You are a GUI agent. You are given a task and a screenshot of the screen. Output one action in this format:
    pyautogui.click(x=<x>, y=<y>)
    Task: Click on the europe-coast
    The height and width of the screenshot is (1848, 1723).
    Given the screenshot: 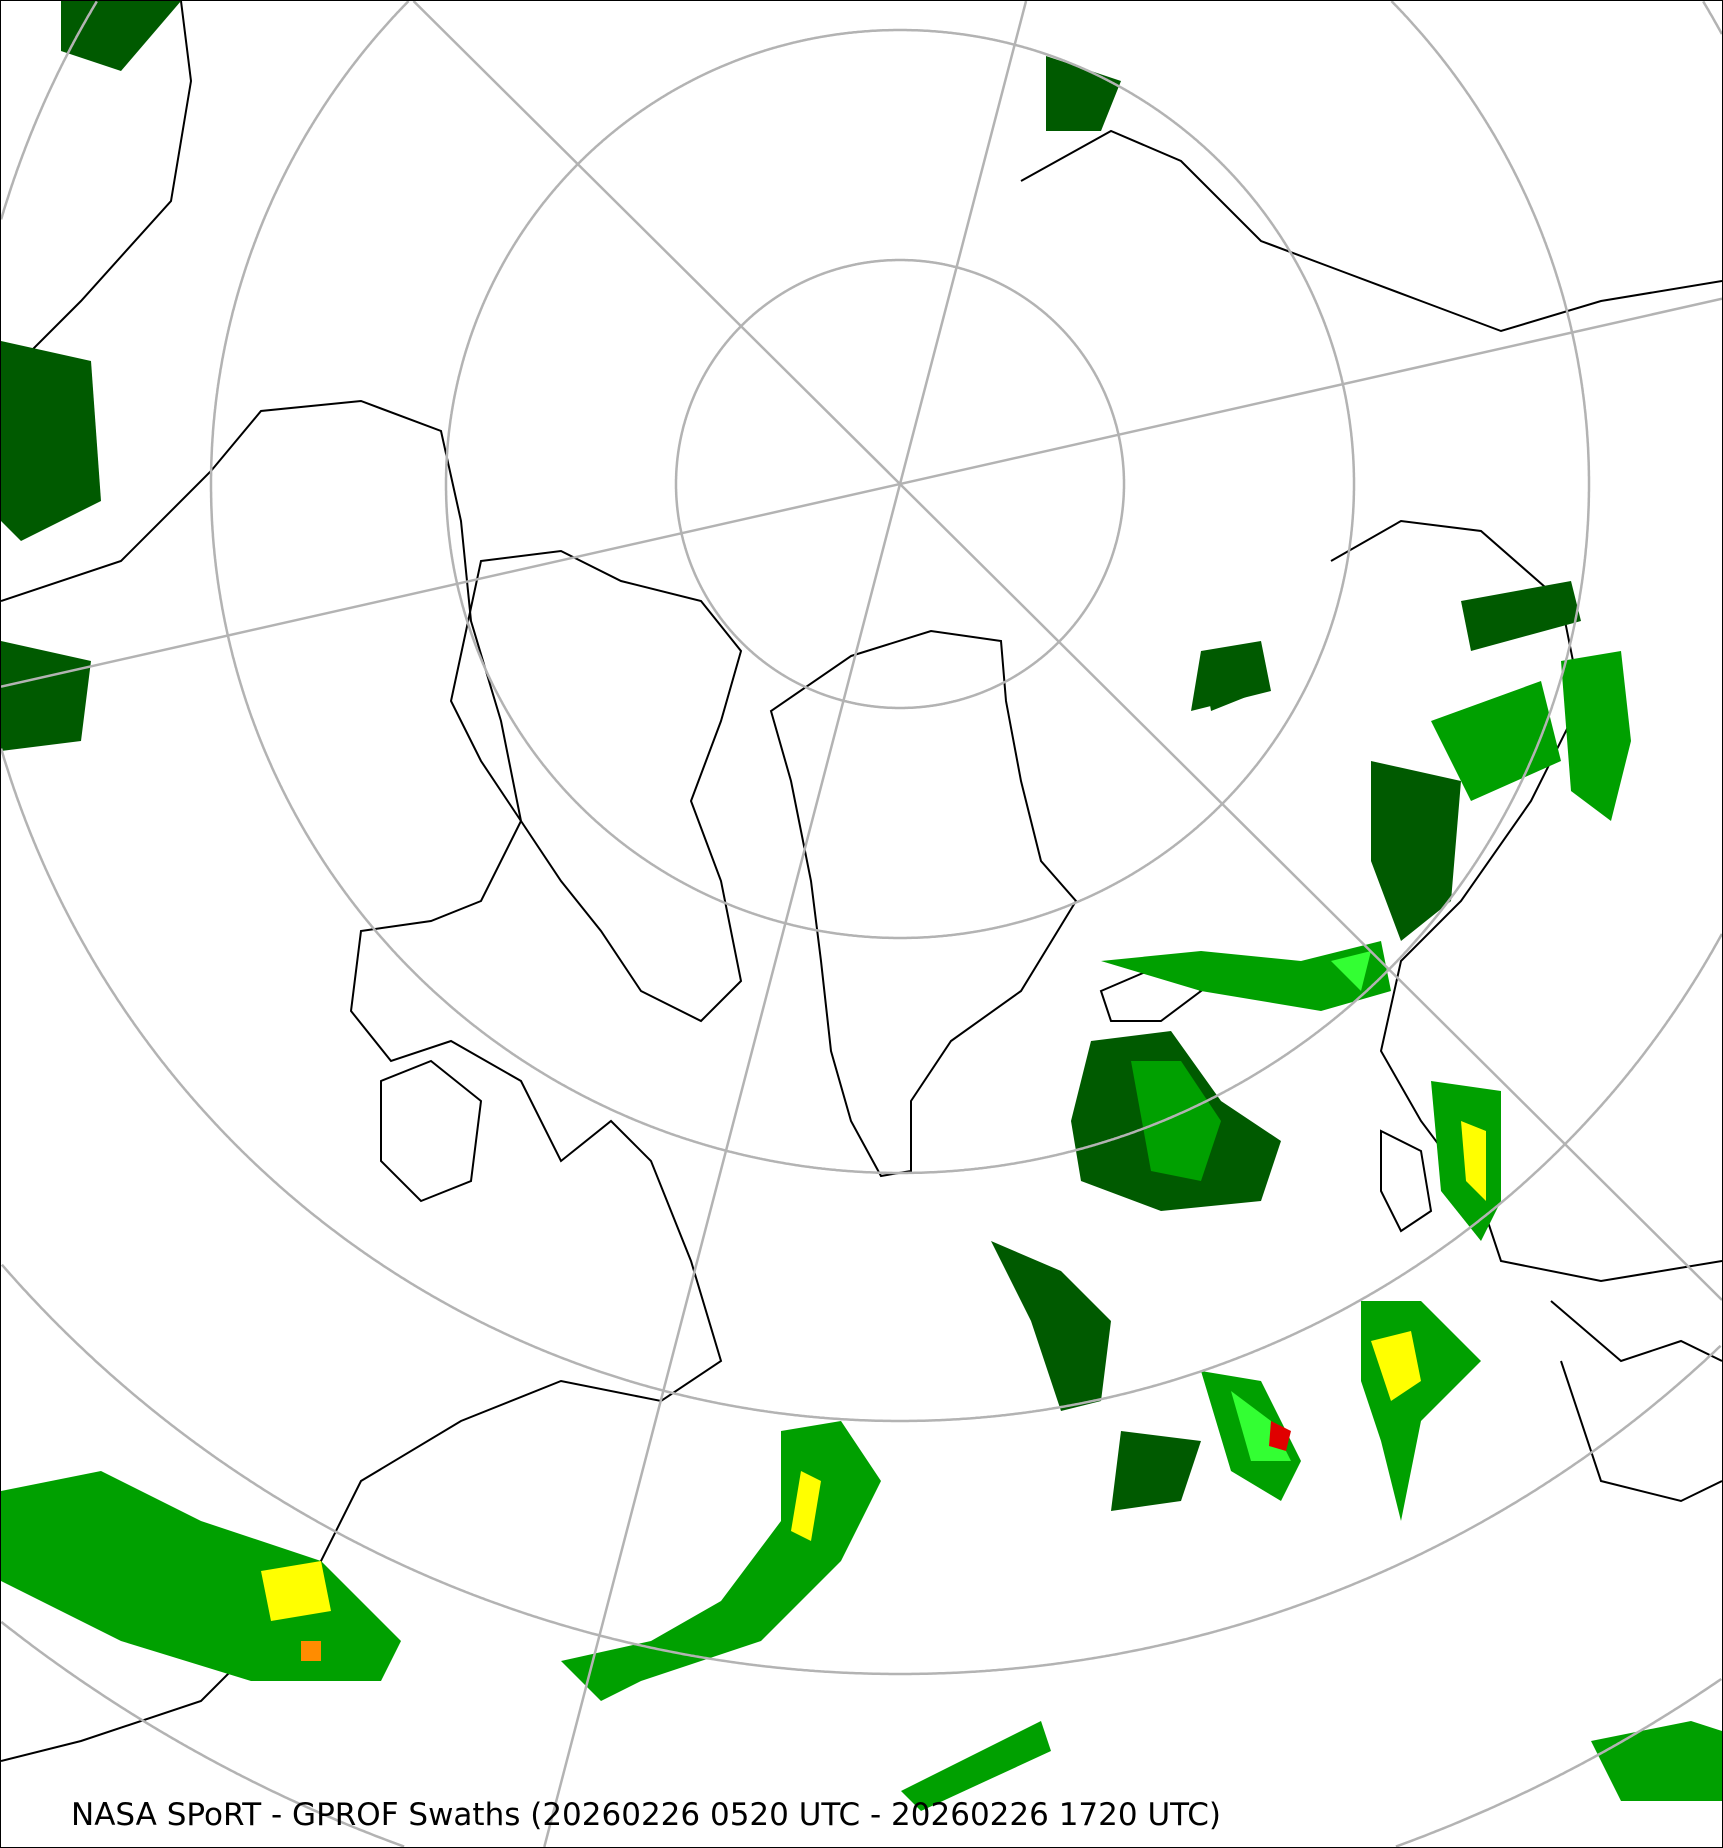 What is the action you would take?
    pyautogui.click(x=1636, y=1401)
    